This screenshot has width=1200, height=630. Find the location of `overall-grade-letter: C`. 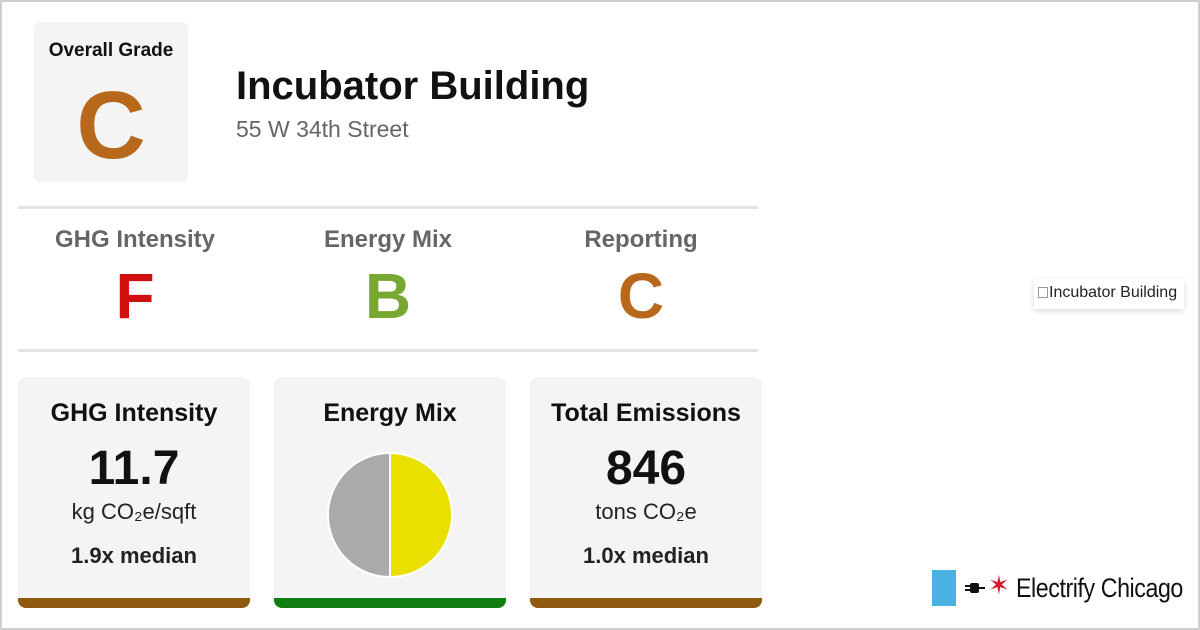

overall-grade-letter: C is located at coordinates (111, 125).